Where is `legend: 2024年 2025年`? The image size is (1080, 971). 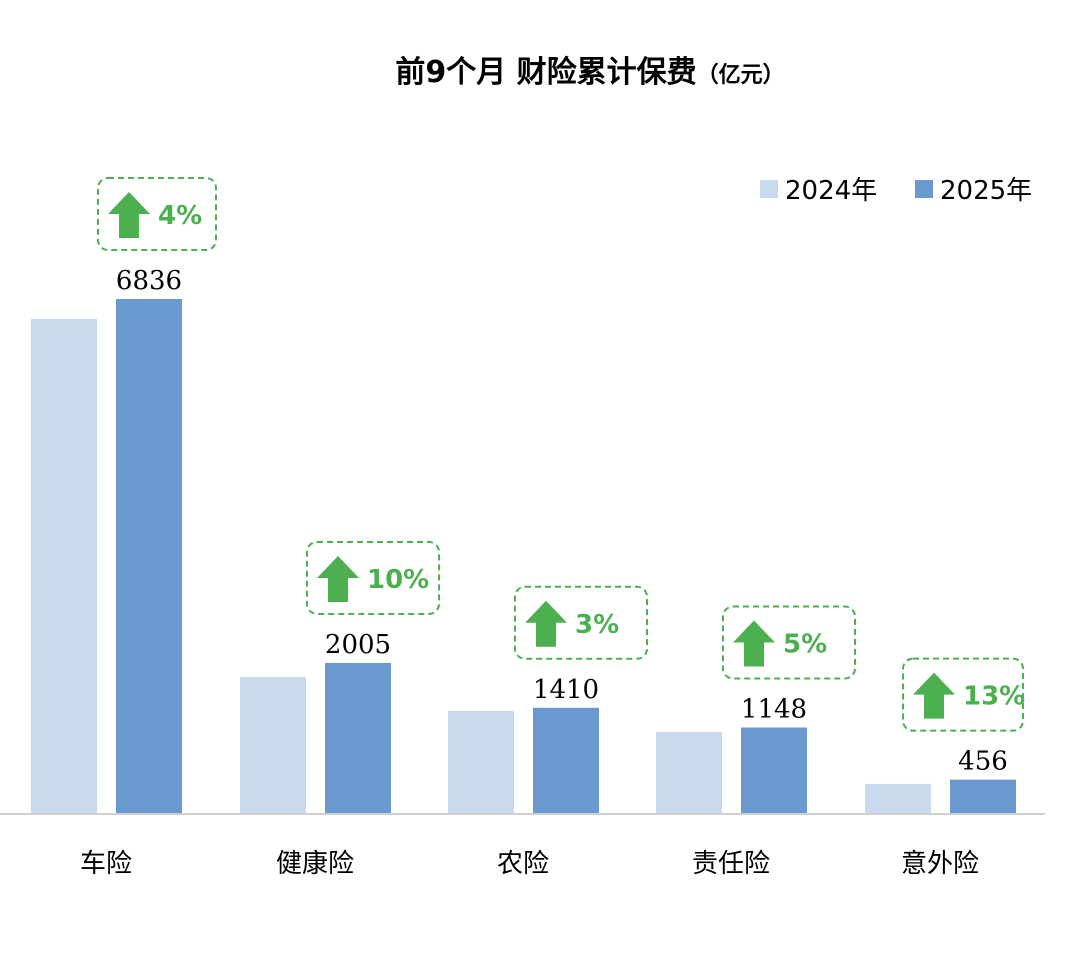
legend: 2024年 2025年 is located at coordinates (896, 191).